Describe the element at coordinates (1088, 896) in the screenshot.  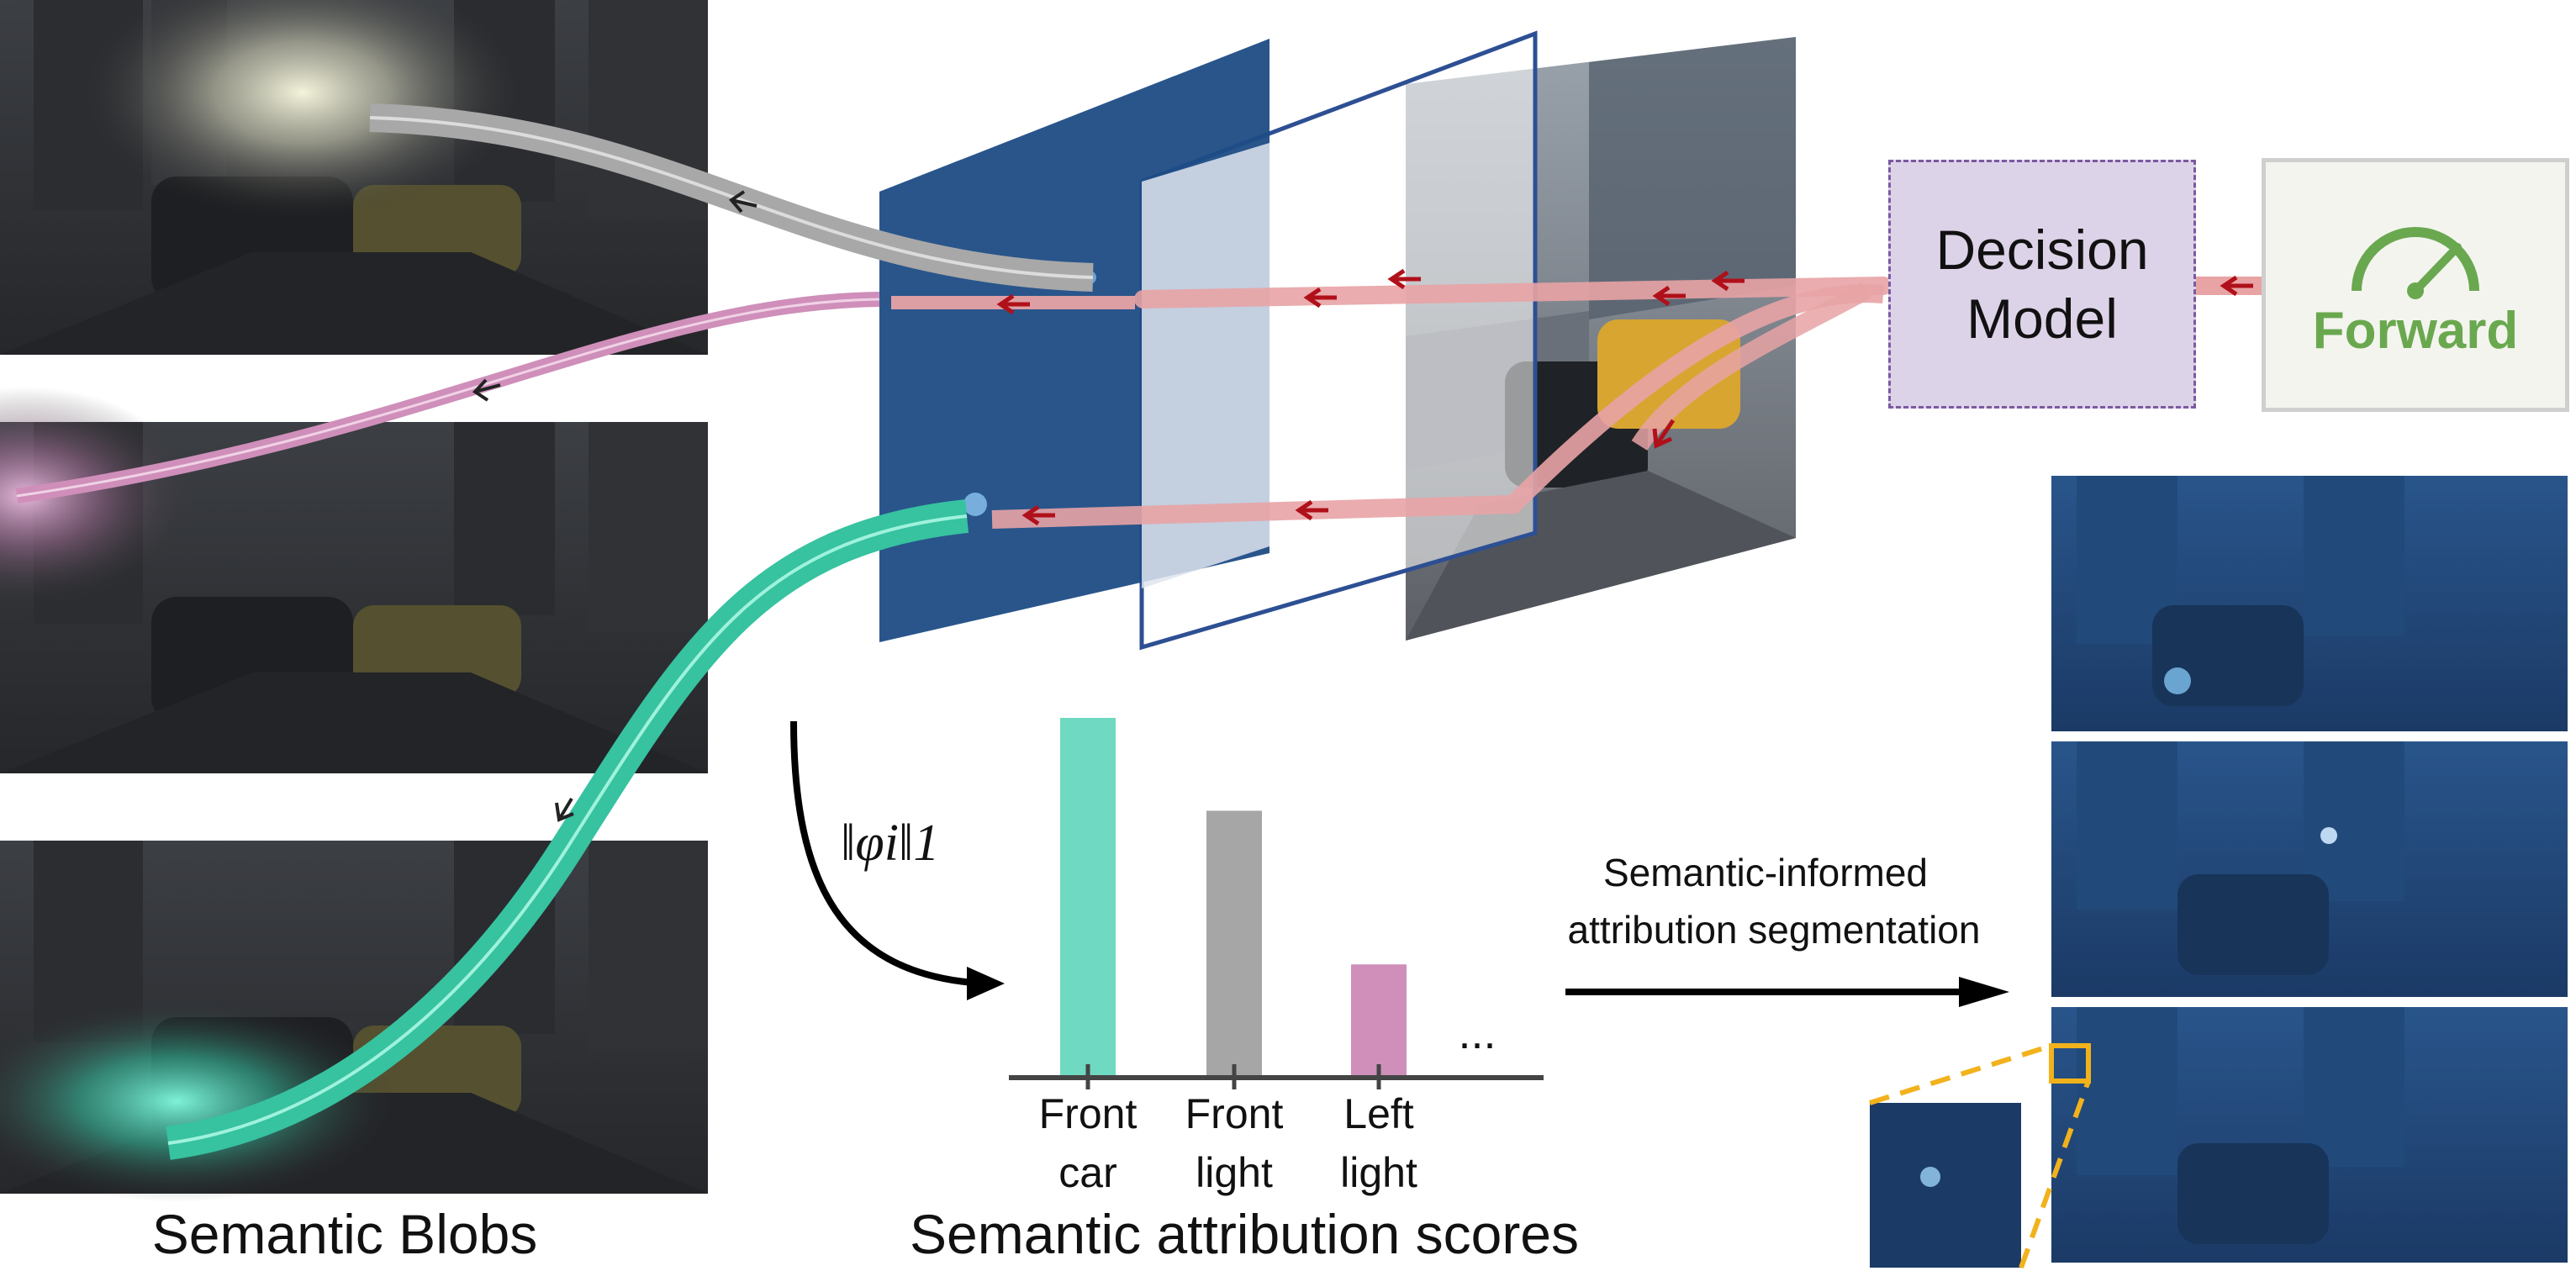
I see `bar-front-car` at that location.